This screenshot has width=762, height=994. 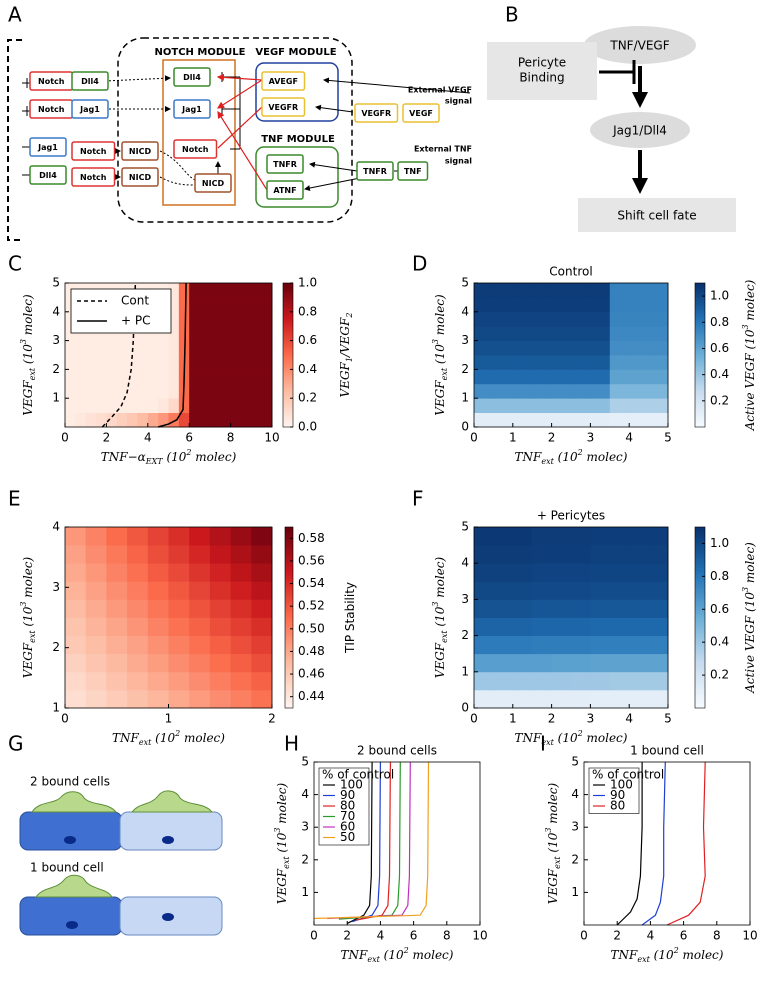 What do you see at coordinates (575, 892) in the screenshot?
I see `y-tick-label: 1` at bounding box center [575, 892].